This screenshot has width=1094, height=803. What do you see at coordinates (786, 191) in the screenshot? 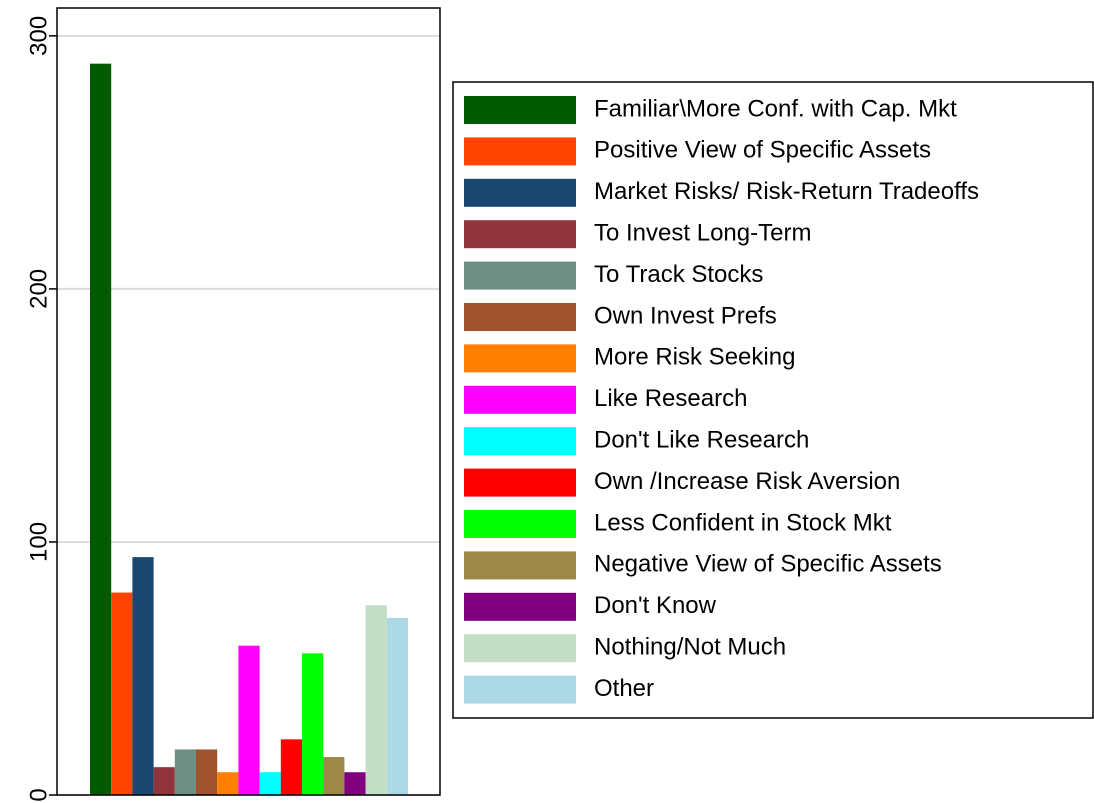
I see `legend-label: Market Risks/ Risk-Return Tradeoffs` at bounding box center [786, 191].